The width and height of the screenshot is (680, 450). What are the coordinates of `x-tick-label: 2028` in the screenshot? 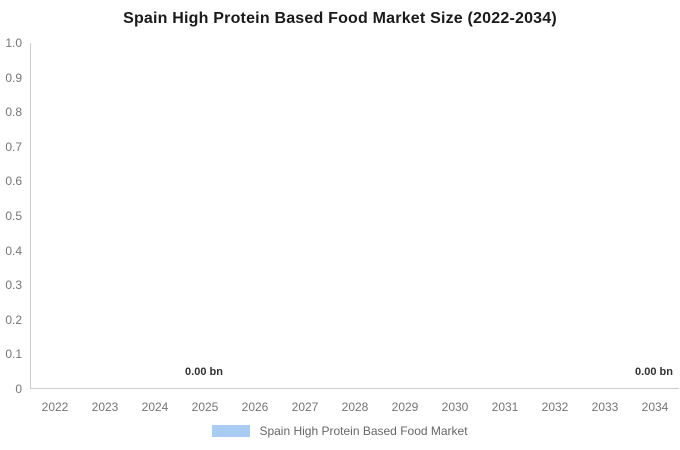 It's located at (355, 407).